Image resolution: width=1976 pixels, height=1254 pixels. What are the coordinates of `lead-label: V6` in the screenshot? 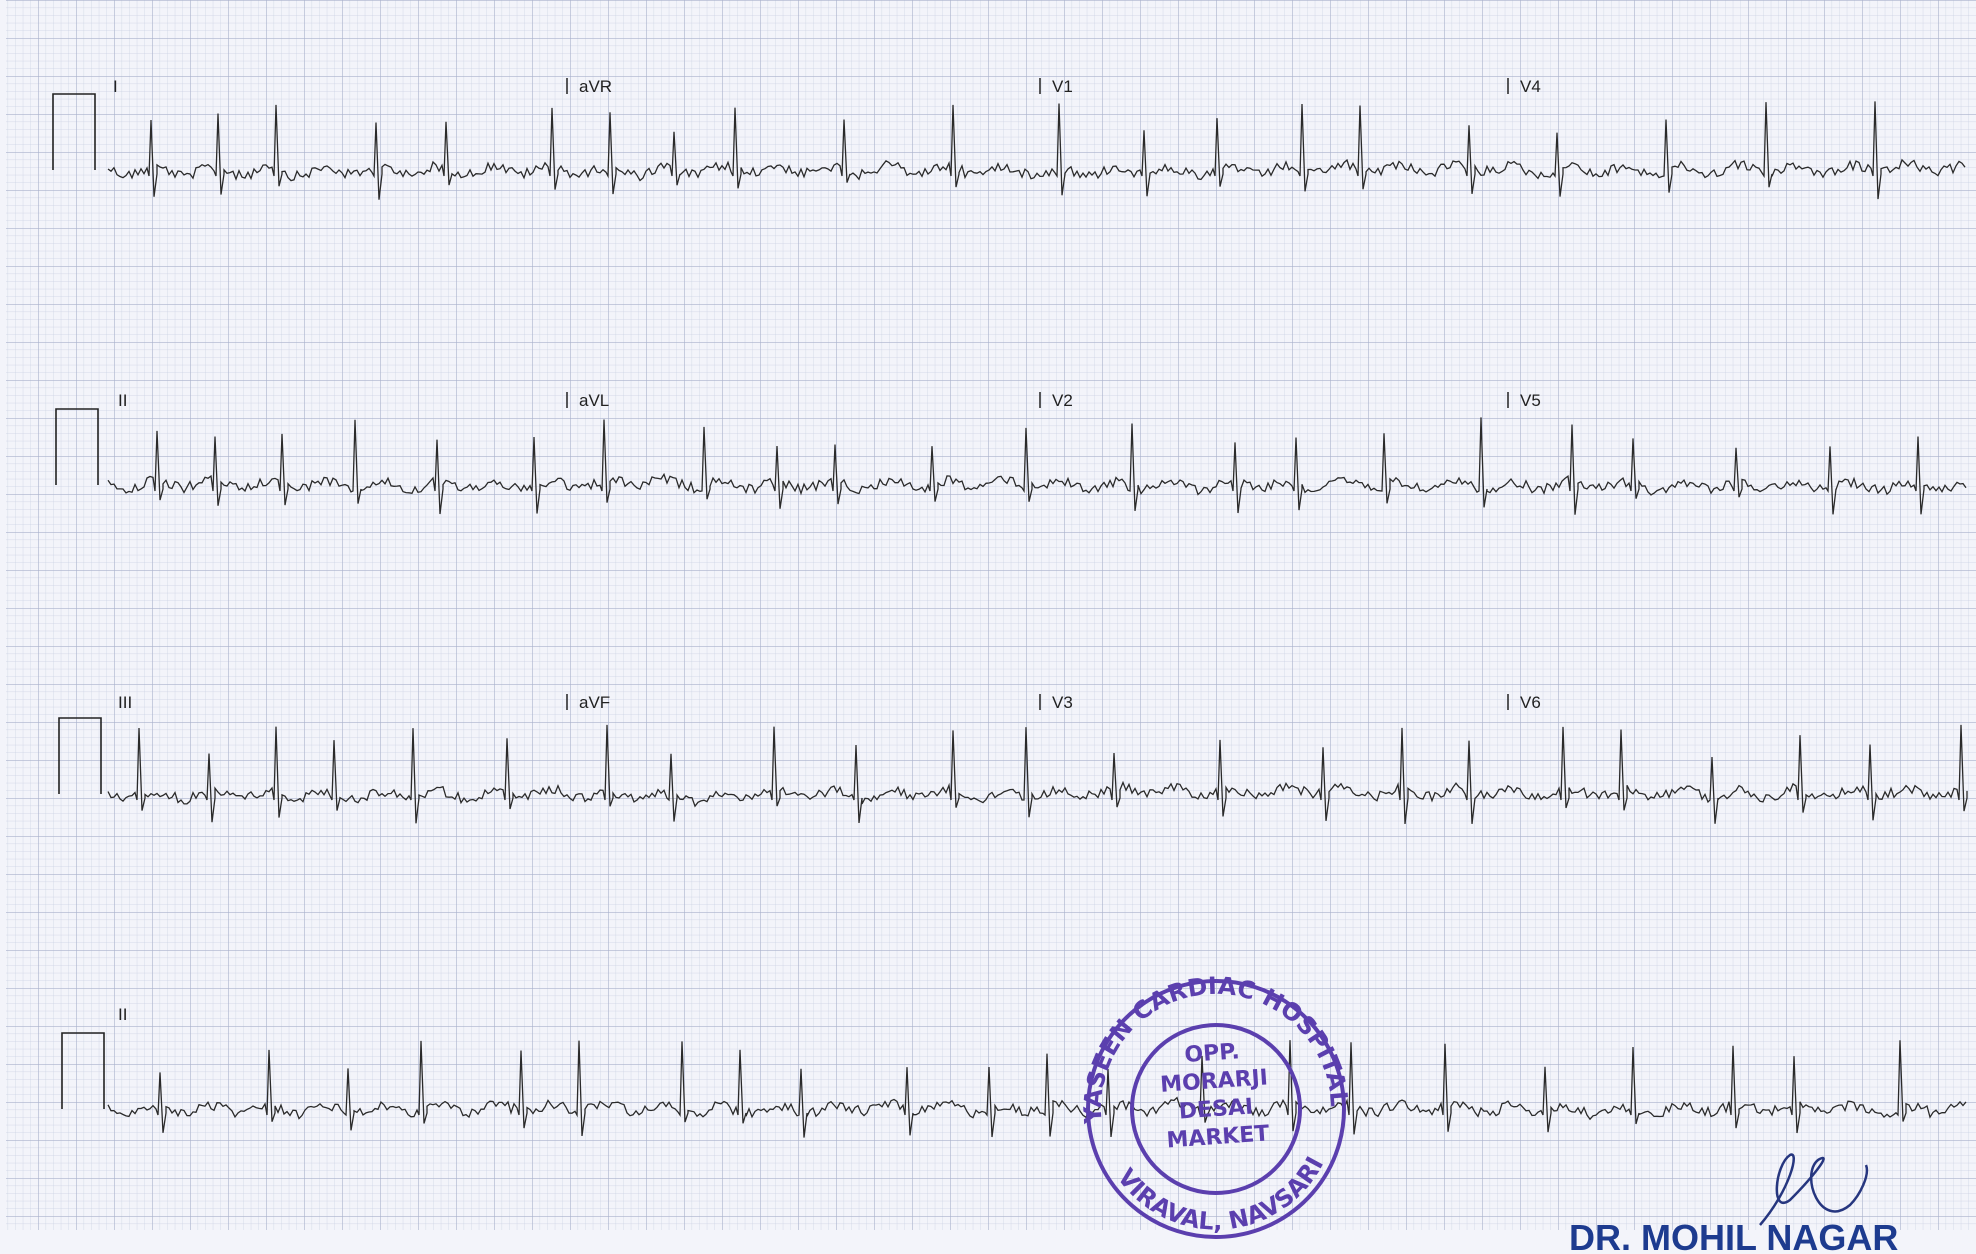 It's located at (1530, 702).